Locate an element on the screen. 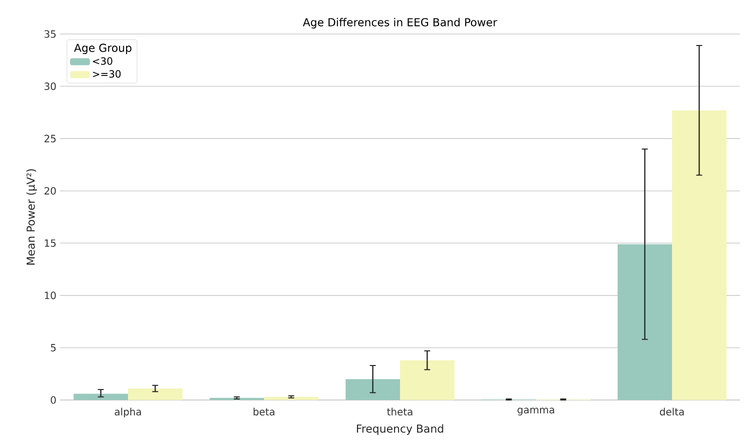 The image size is (746, 444). y-axis-title: Mean Power (µV²) is located at coordinates (31, 217).